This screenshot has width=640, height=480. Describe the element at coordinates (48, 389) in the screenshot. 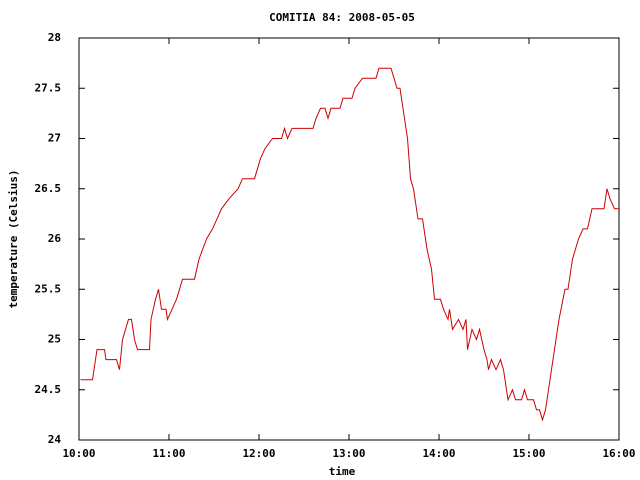

I see `y-tick-label: 24.5` at that location.